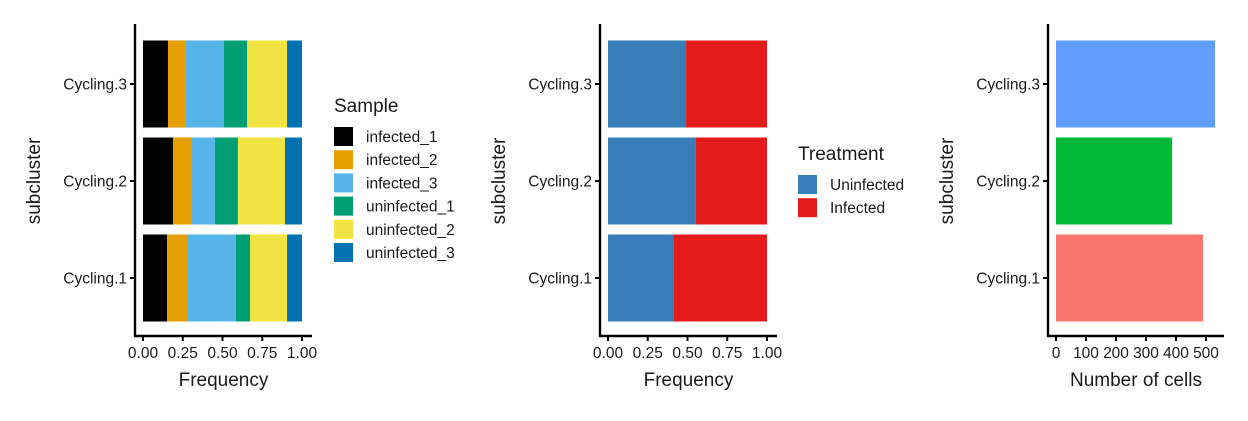 This screenshot has height=421, width=1248. I want to click on x-tick-label: 400, so click(1176, 353).